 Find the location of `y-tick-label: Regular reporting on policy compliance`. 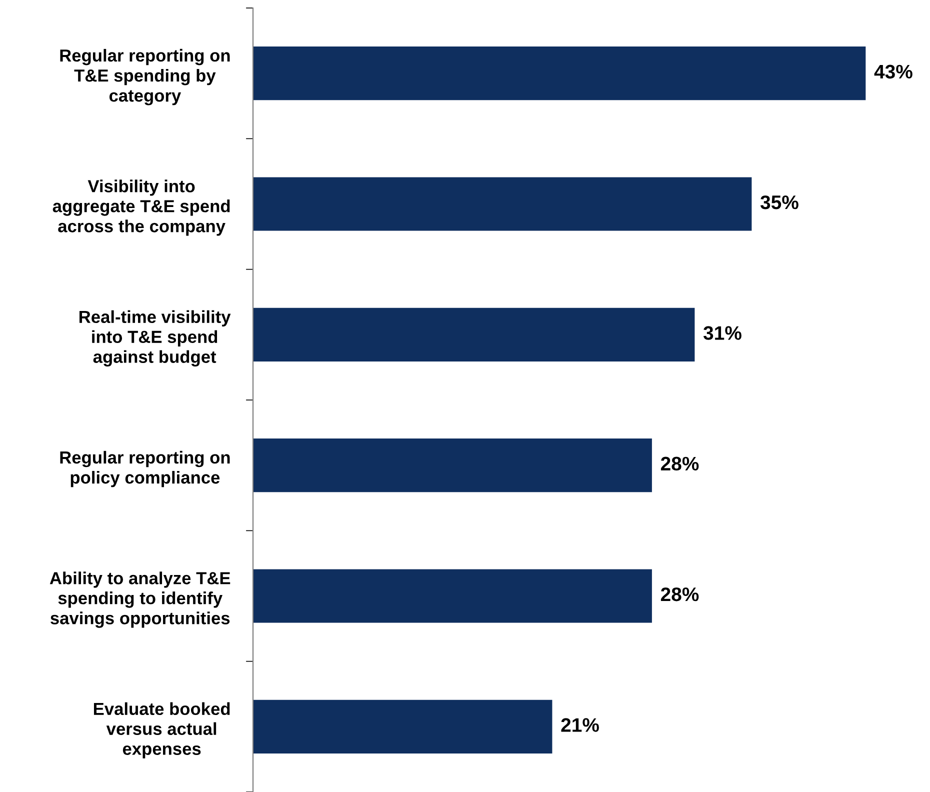

y-tick-label: Regular reporting on policy compliance is located at coordinates (145, 469).